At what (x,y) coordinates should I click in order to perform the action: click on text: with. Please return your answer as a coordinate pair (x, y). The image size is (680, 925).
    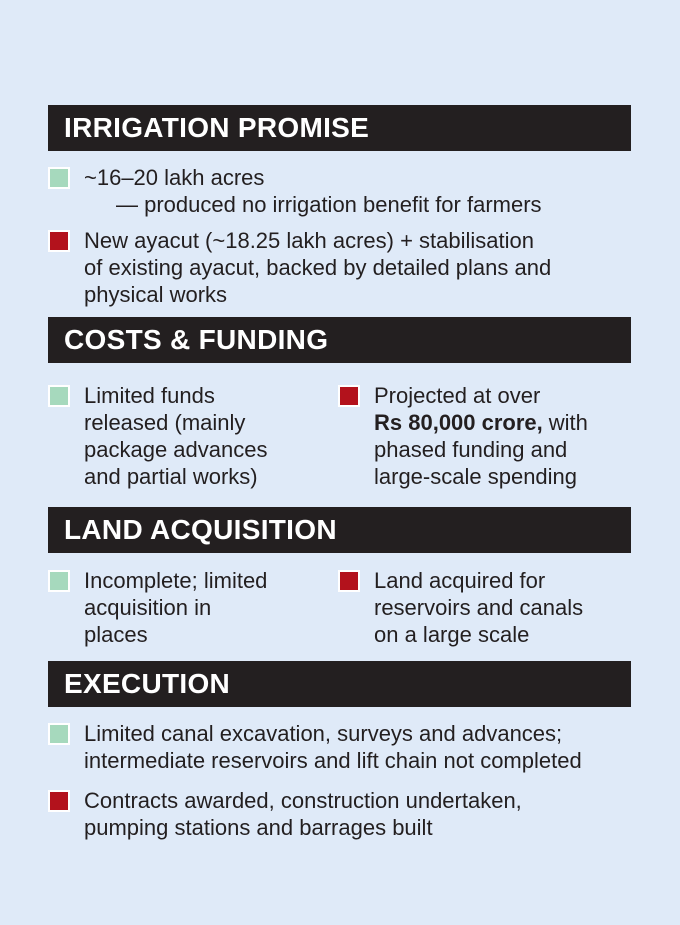
    Looking at the image, I should click on (568, 422).